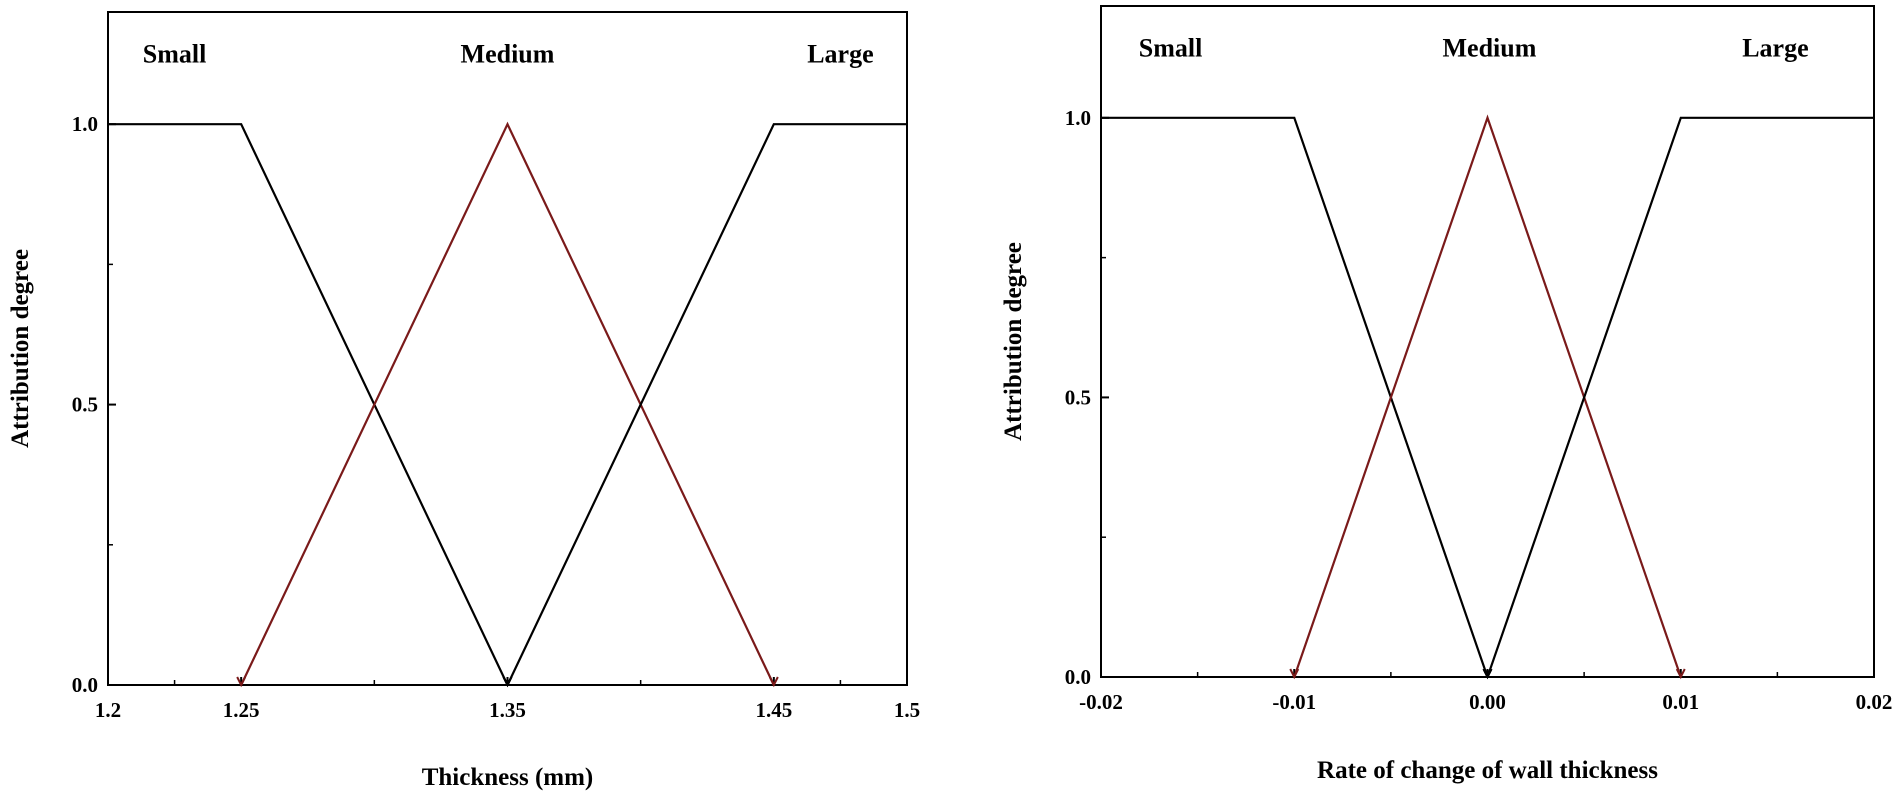 The width and height of the screenshot is (1900, 801). Describe the element at coordinates (1487, 770) in the screenshot. I see `x-axis-label: Rate of change of wall thickness` at that location.